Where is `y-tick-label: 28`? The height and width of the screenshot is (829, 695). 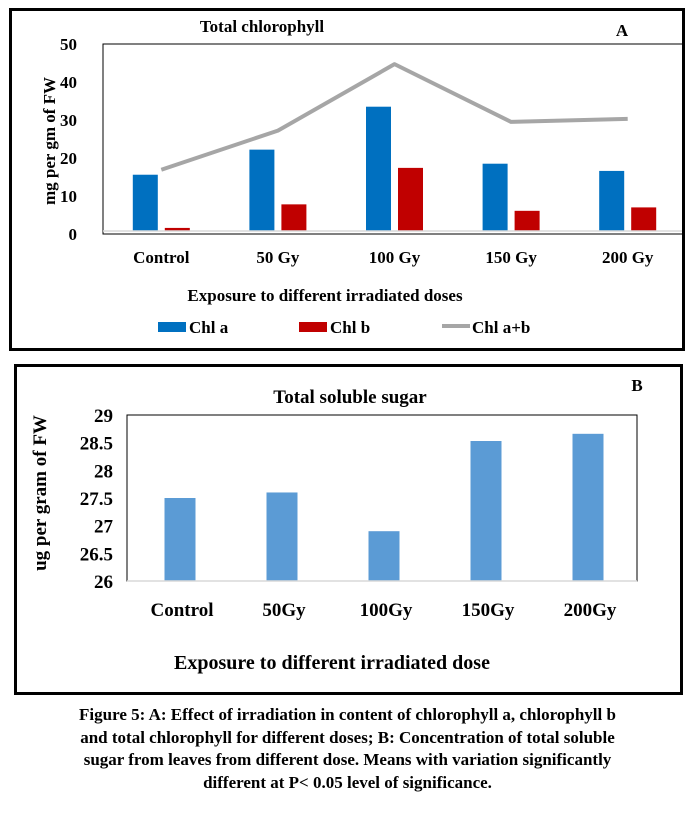 y-tick-label: 28 is located at coordinates (103, 471).